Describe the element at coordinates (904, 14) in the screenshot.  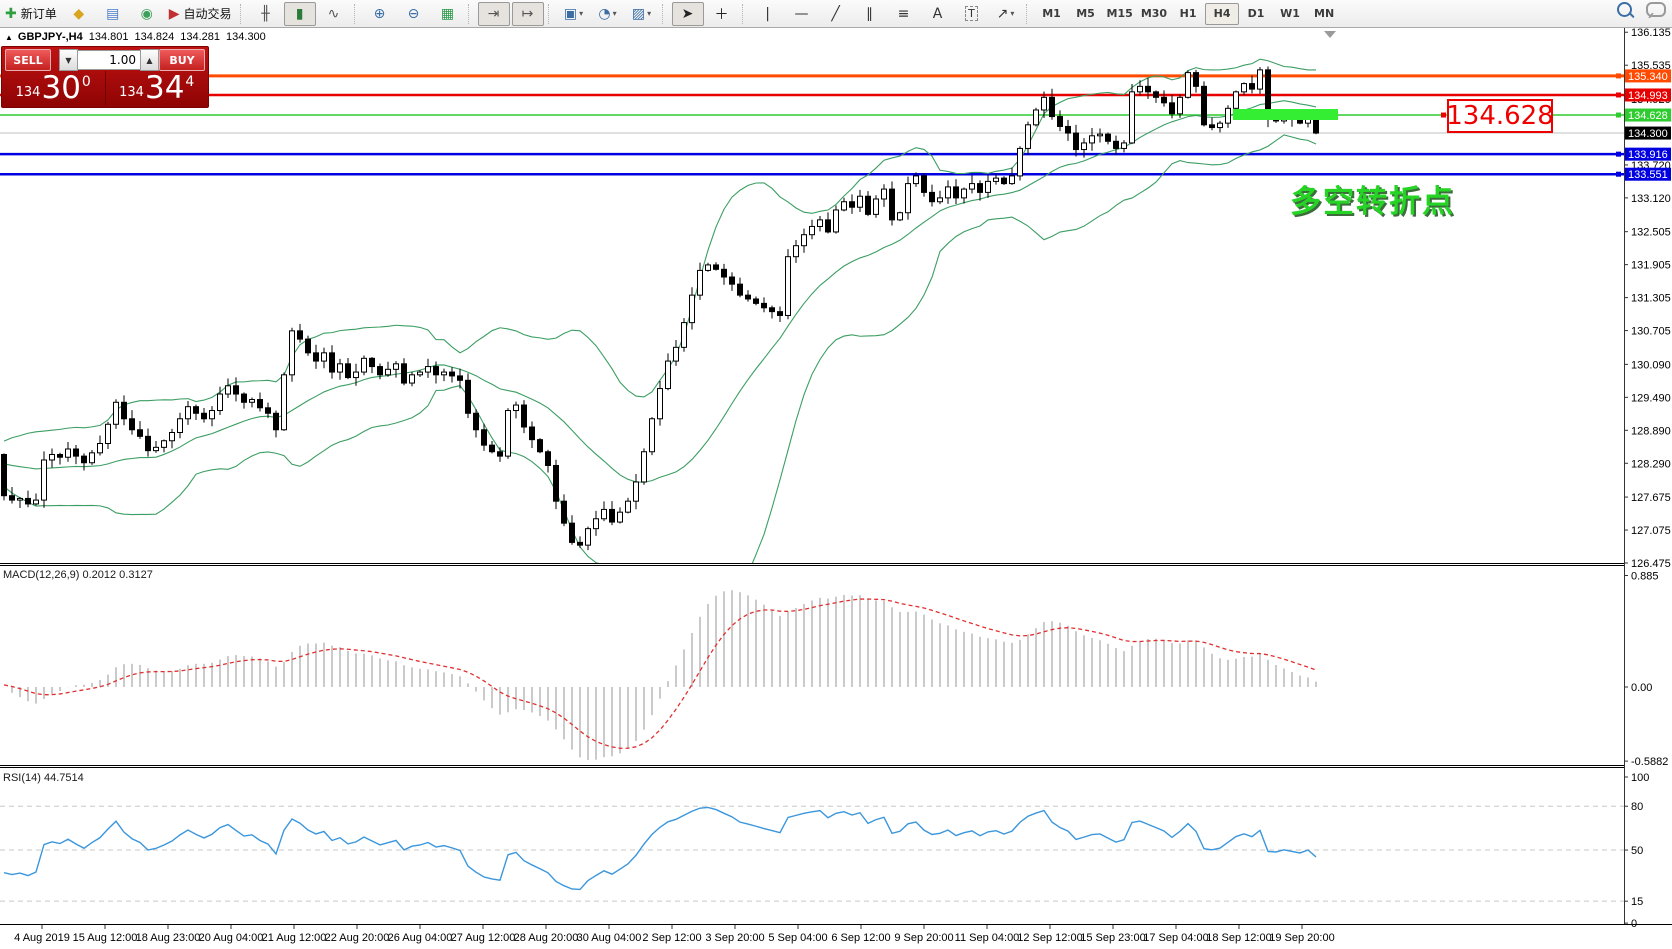
I see `fibonacci-button: ≡` at that location.